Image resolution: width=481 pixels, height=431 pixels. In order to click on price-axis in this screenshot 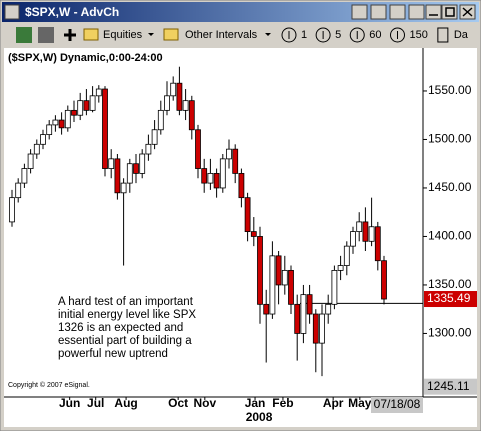, I will do `click(450, 222)`.